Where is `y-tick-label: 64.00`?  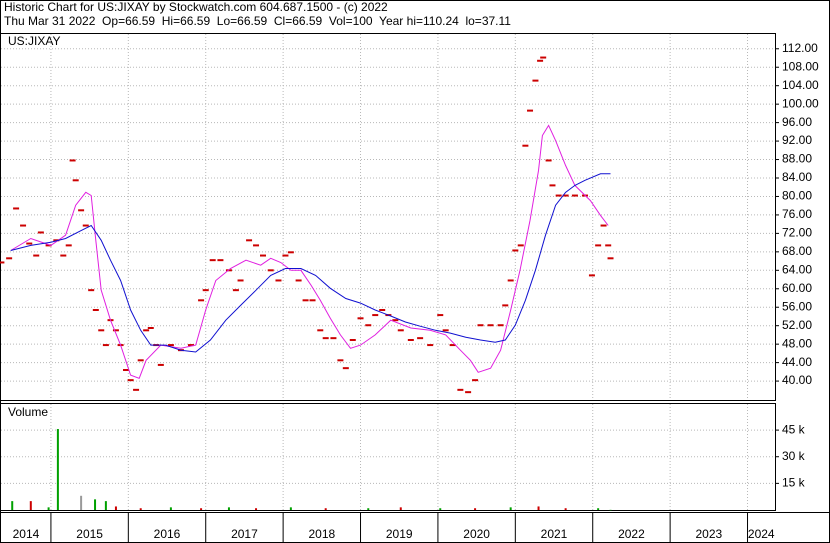
y-tick-label: 64.00 is located at coordinates (797, 269).